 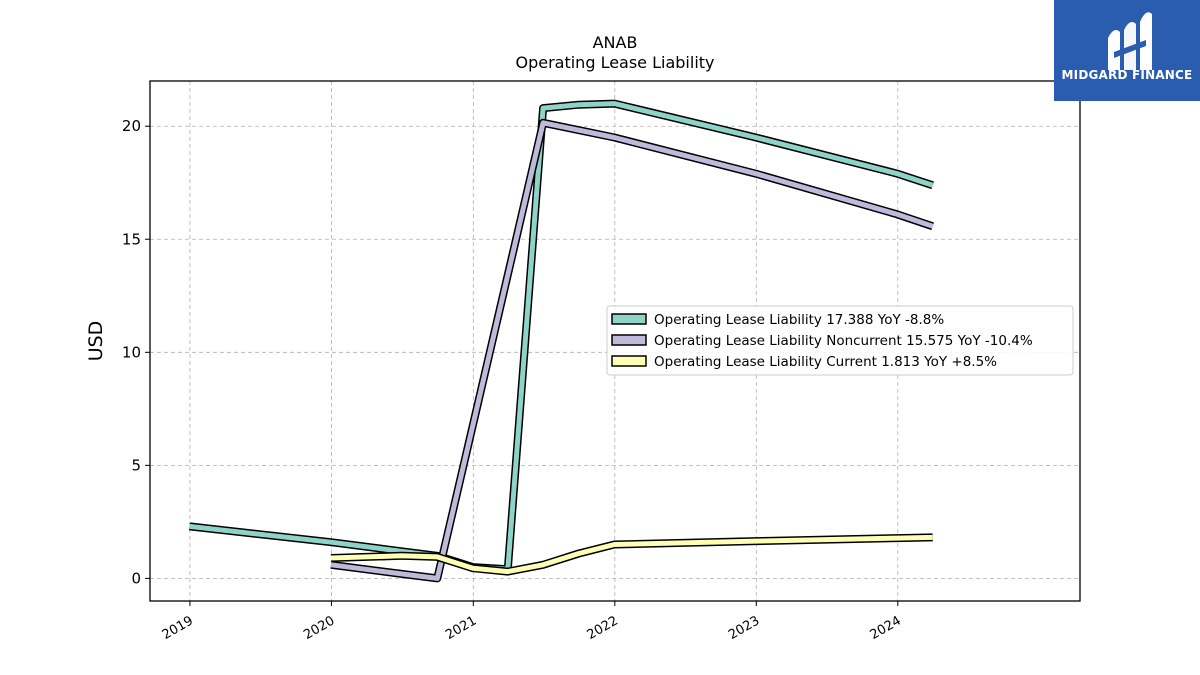 What do you see at coordinates (614, 62) in the screenshot?
I see `chart-subtitle: Operating Lease Liability` at bounding box center [614, 62].